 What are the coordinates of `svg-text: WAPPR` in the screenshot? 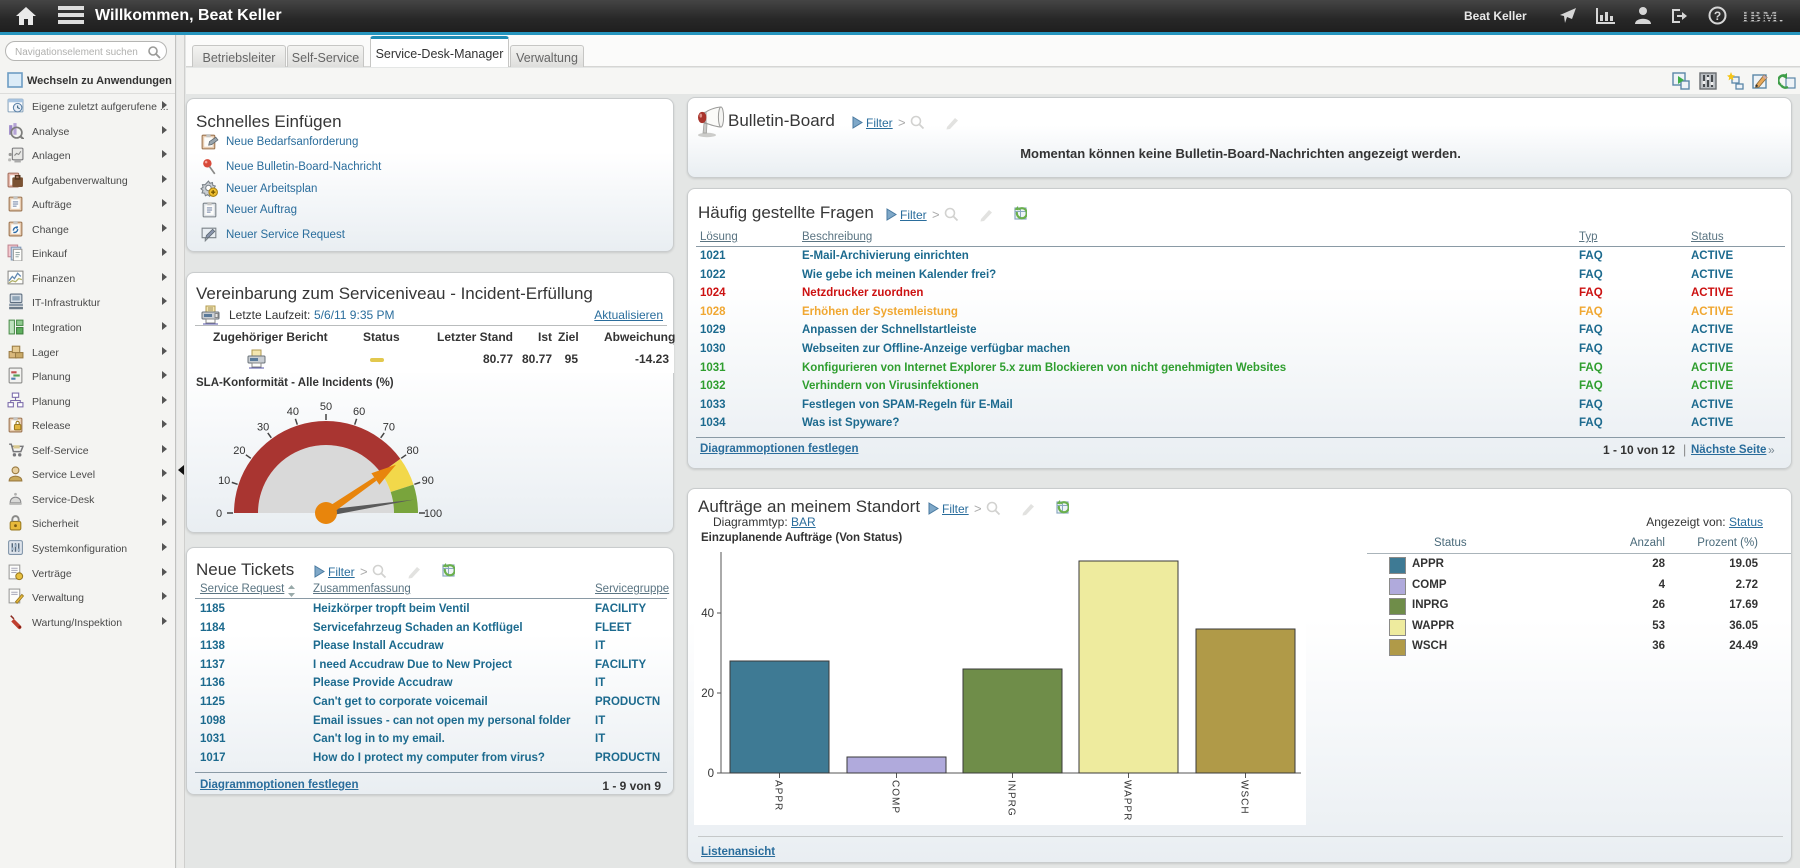 It's located at (1127, 800).